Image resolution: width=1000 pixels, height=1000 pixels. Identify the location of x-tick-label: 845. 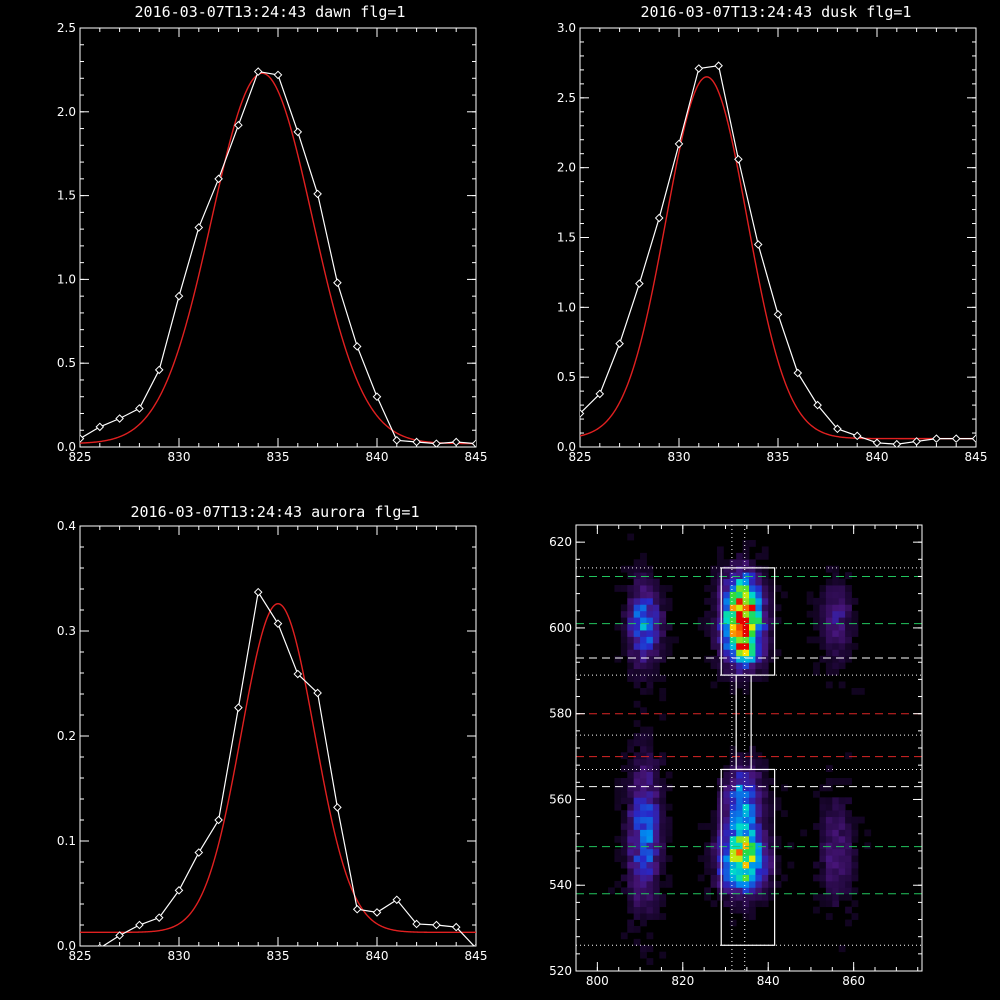
(476, 956).